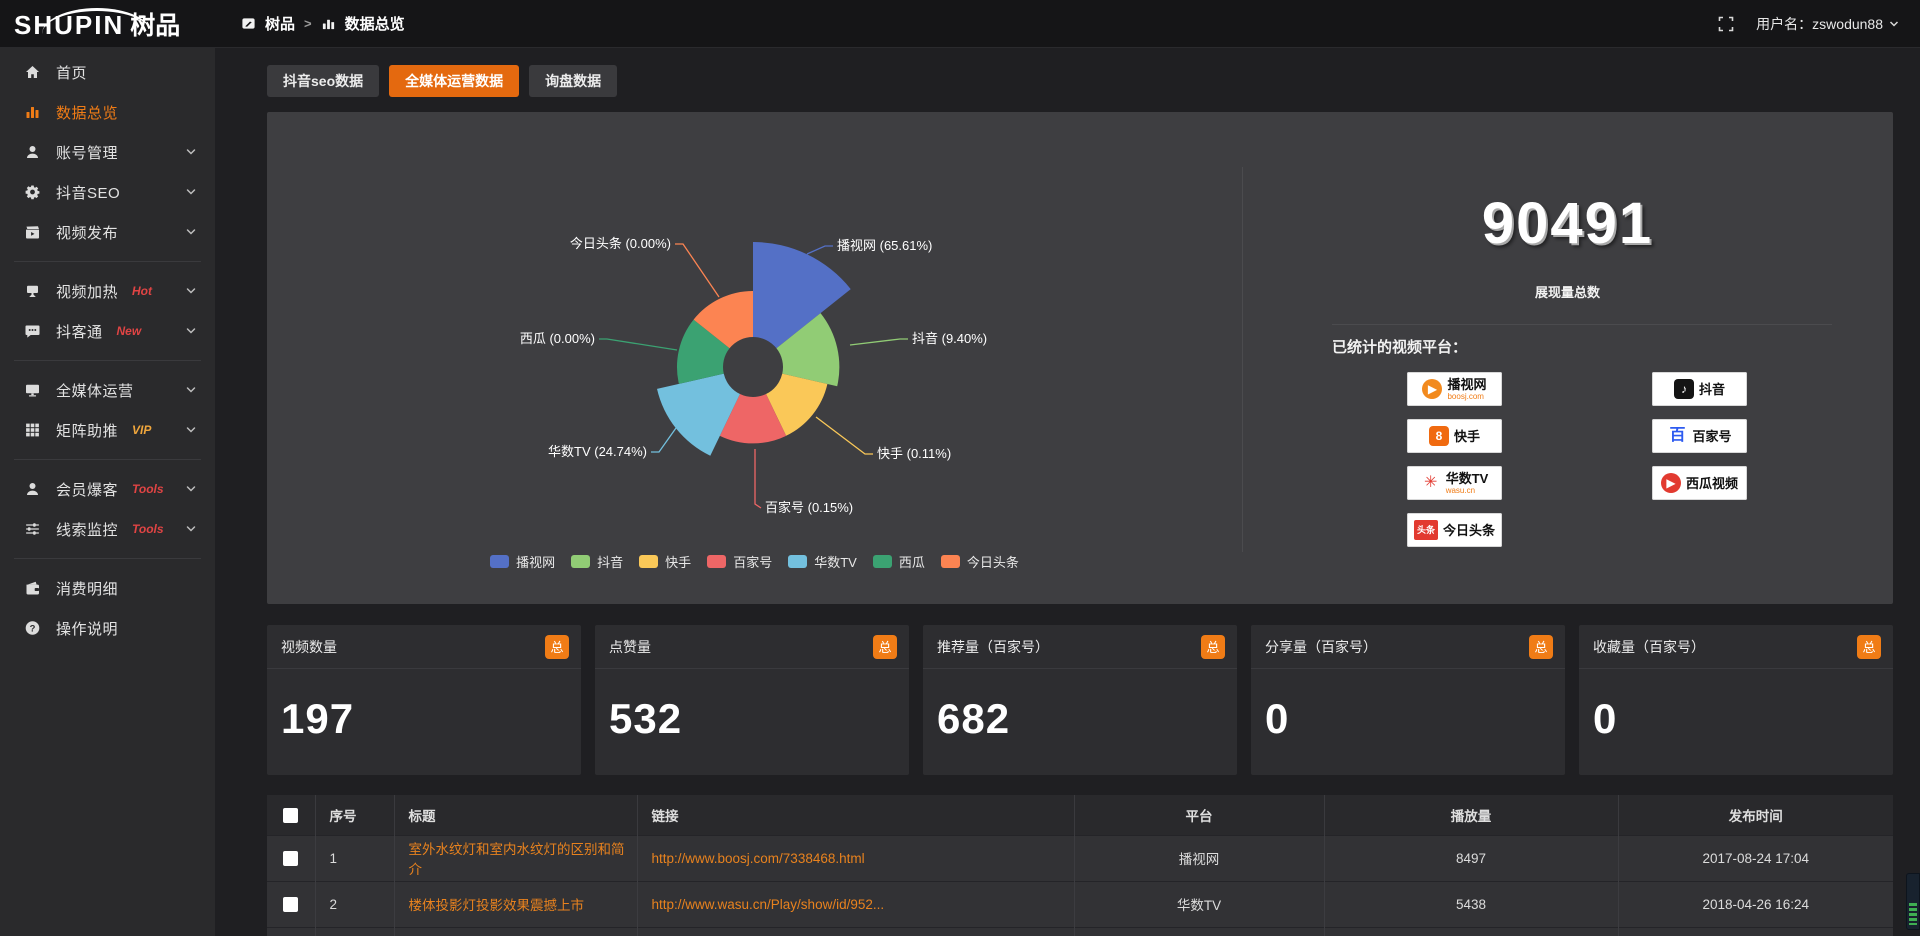  I want to click on sidebar-item-label: 视频发布, so click(87, 233).